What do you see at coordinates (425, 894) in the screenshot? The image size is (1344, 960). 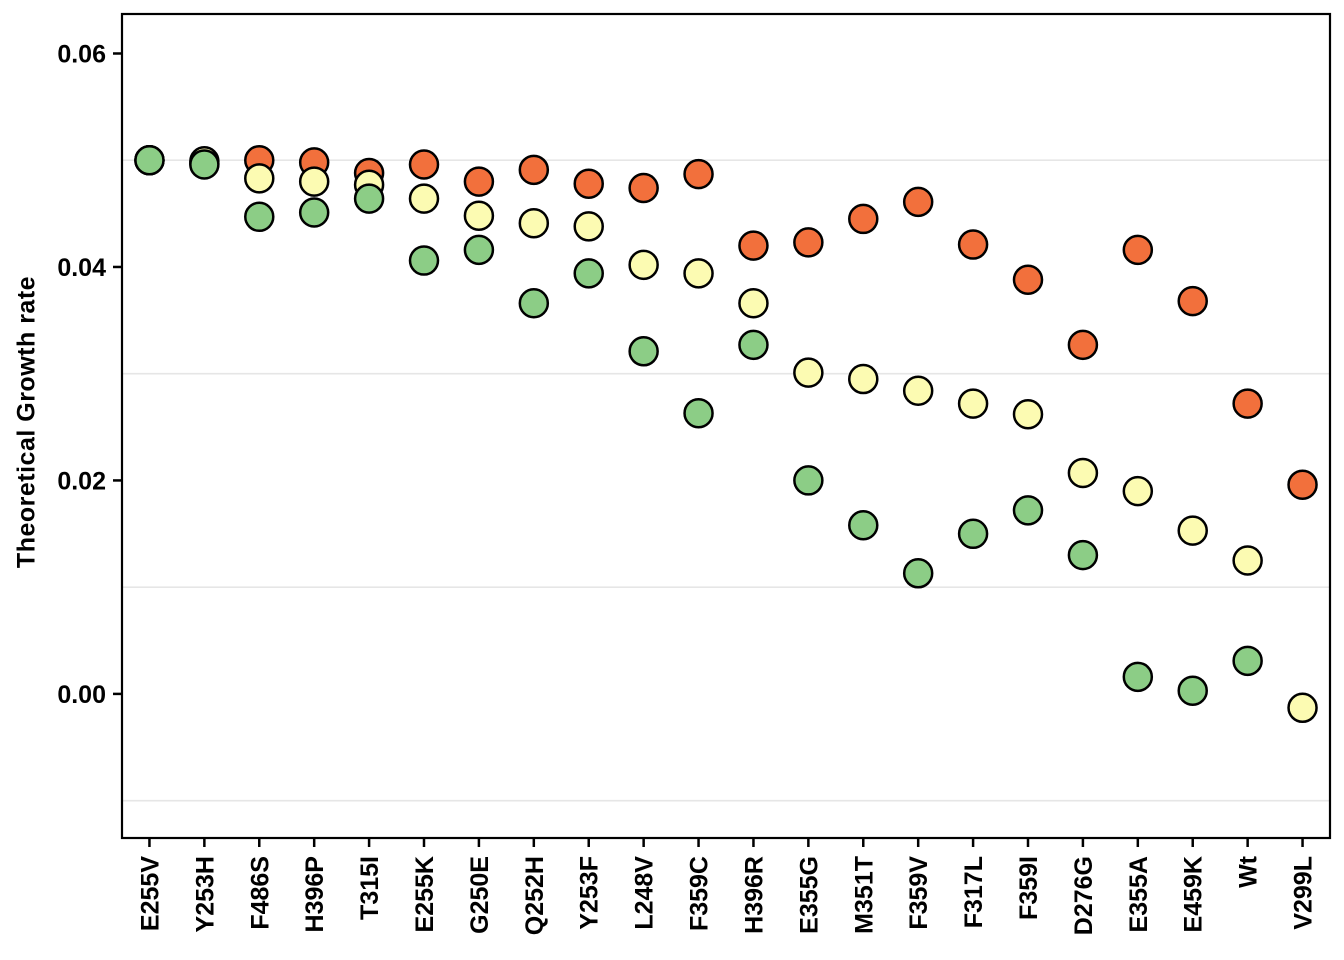 I see `x-category-label: E255K` at bounding box center [425, 894].